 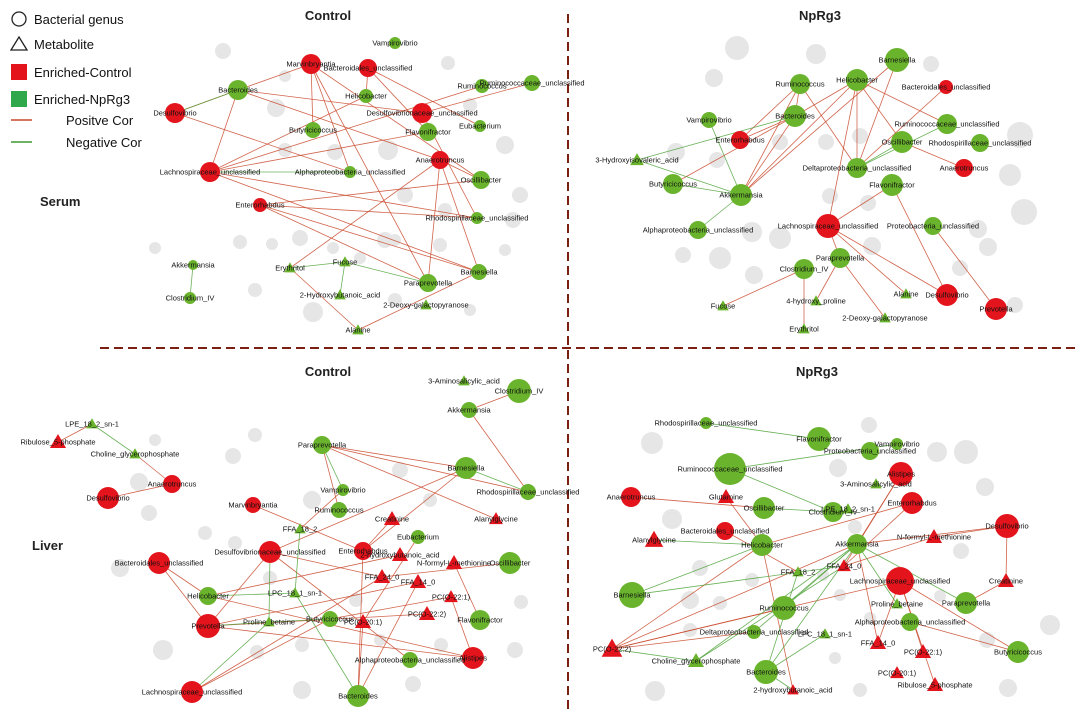 What do you see at coordinates (906, 293) in the screenshot?
I see `metabolite-node-alanine` at bounding box center [906, 293].